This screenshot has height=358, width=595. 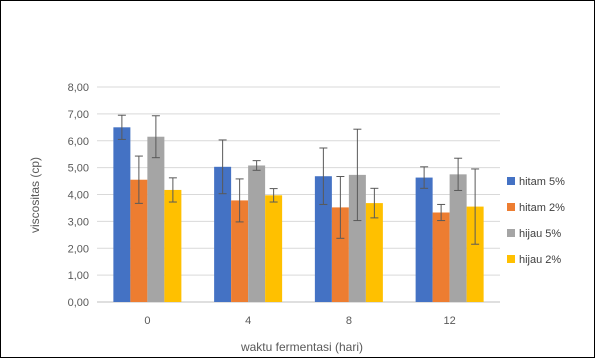 What do you see at coordinates (349, 321) in the screenshot?
I see `x-tick-label: 8` at bounding box center [349, 321].